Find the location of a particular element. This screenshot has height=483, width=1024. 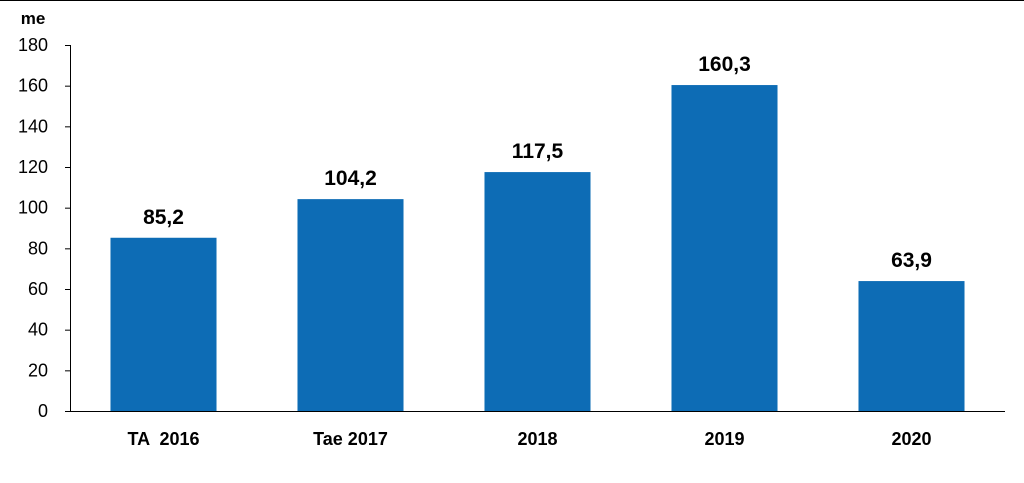

y-tick-label: 160 is located at coordinates (33, 86).